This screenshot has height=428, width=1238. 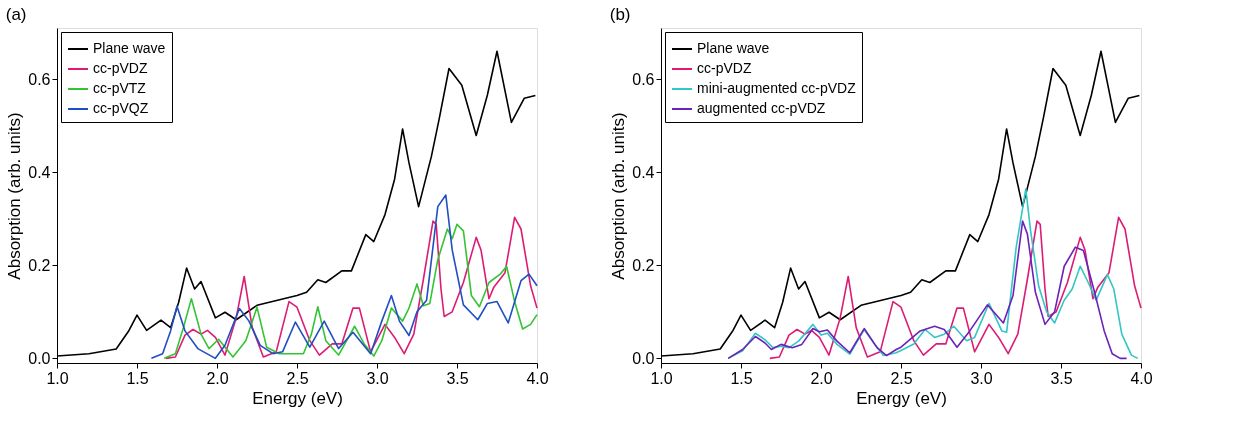 I want to click on legend-label: augmented cc-pVDZ, so click(x=761, y=108).